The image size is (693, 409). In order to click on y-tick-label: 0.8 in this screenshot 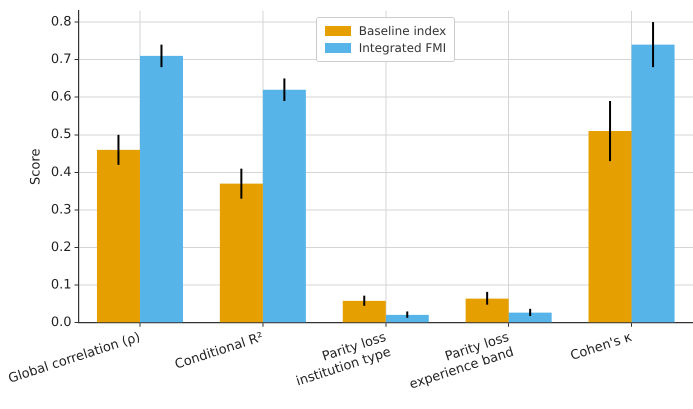, I will do `click(61, 22)`.